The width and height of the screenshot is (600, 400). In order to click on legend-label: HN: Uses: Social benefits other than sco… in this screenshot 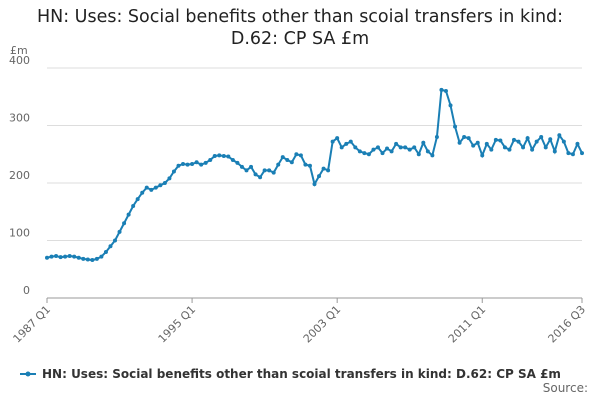, I will do `click(301, 374)`.